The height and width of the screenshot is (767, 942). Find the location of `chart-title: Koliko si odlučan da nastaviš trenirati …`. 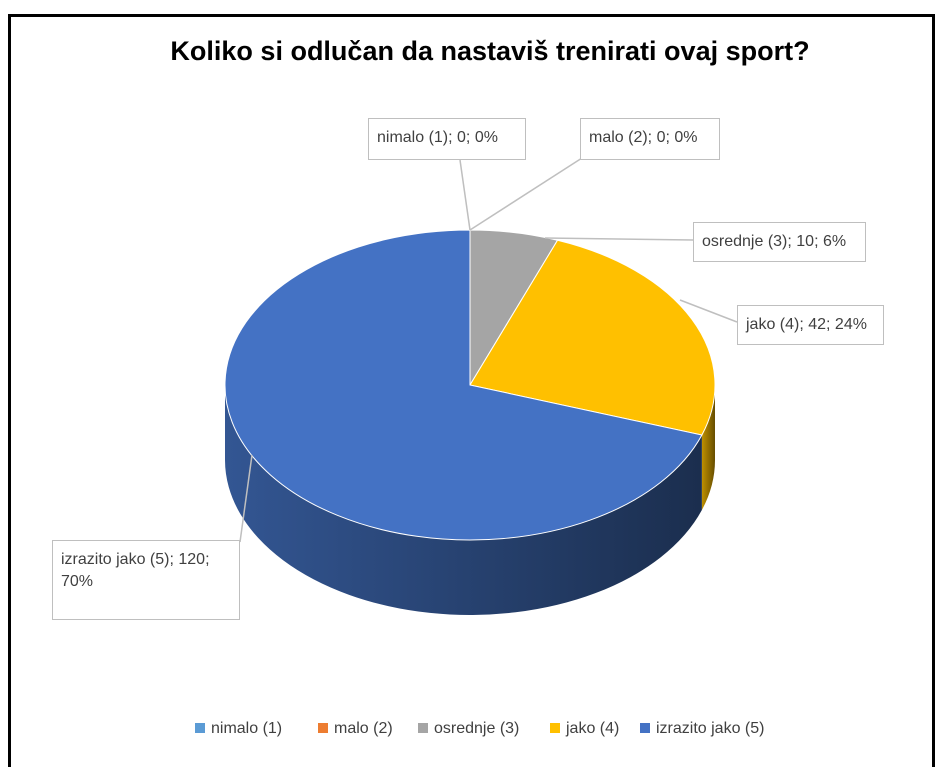

chart-title: Koliko si odlučan da nastaviš trenirati … is located at coordinates (489, 51).